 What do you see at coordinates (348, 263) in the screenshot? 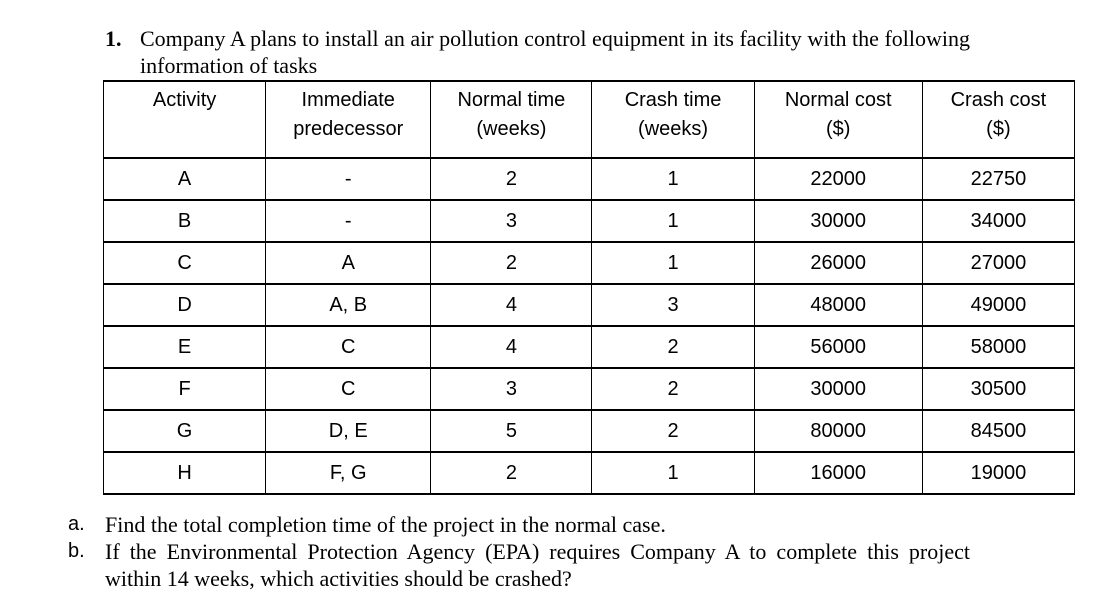
I see `cell-predecessor: A` at bounding box center [348, 263].